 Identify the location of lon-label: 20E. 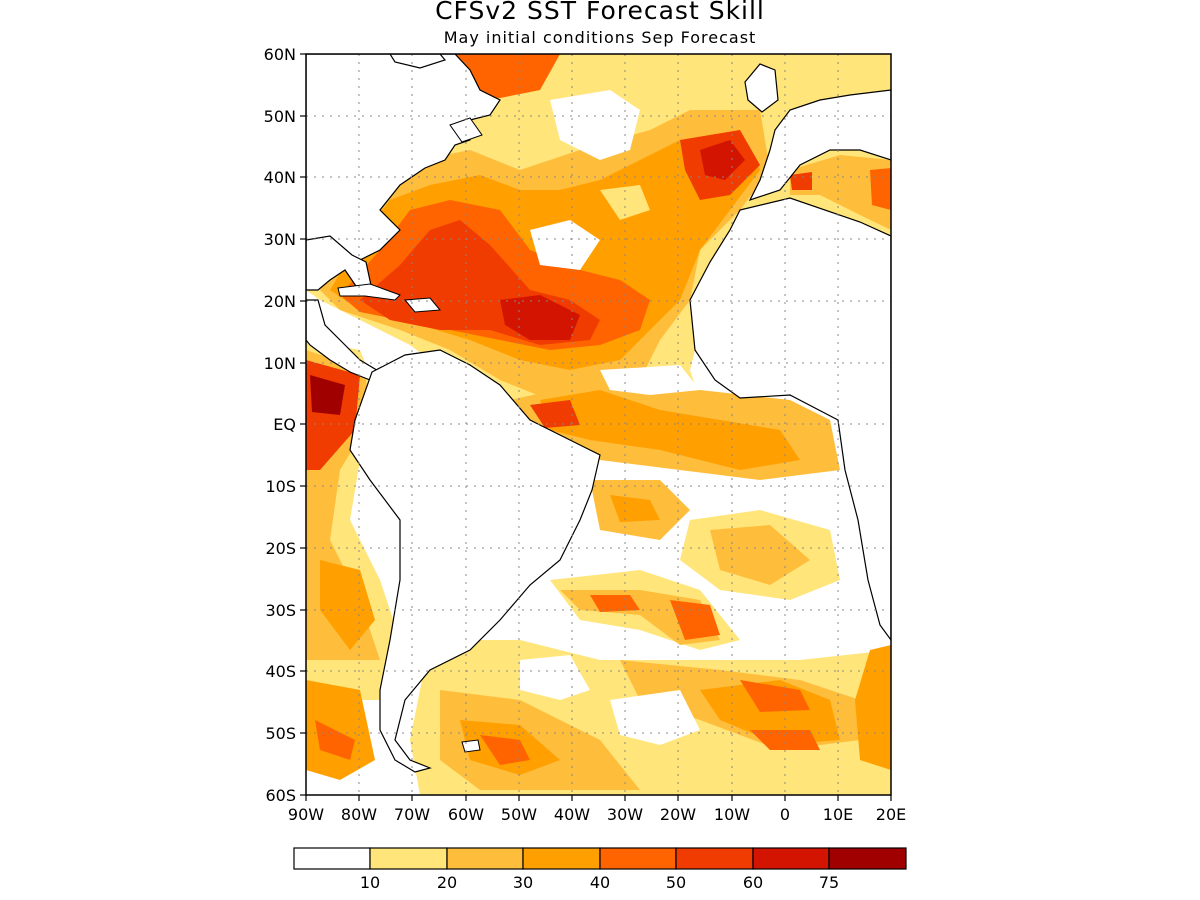
(891, 814).